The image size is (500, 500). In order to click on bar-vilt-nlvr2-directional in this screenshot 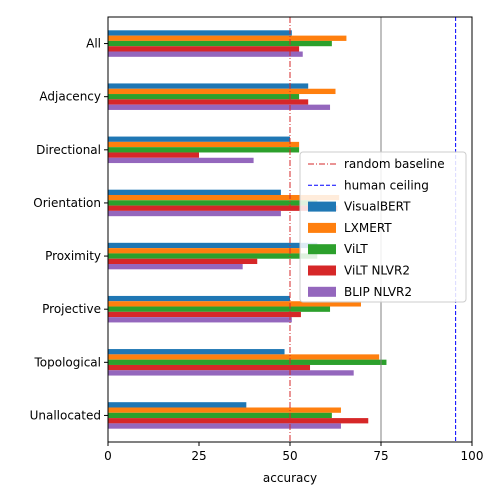, I will do `click(153, 154)`.